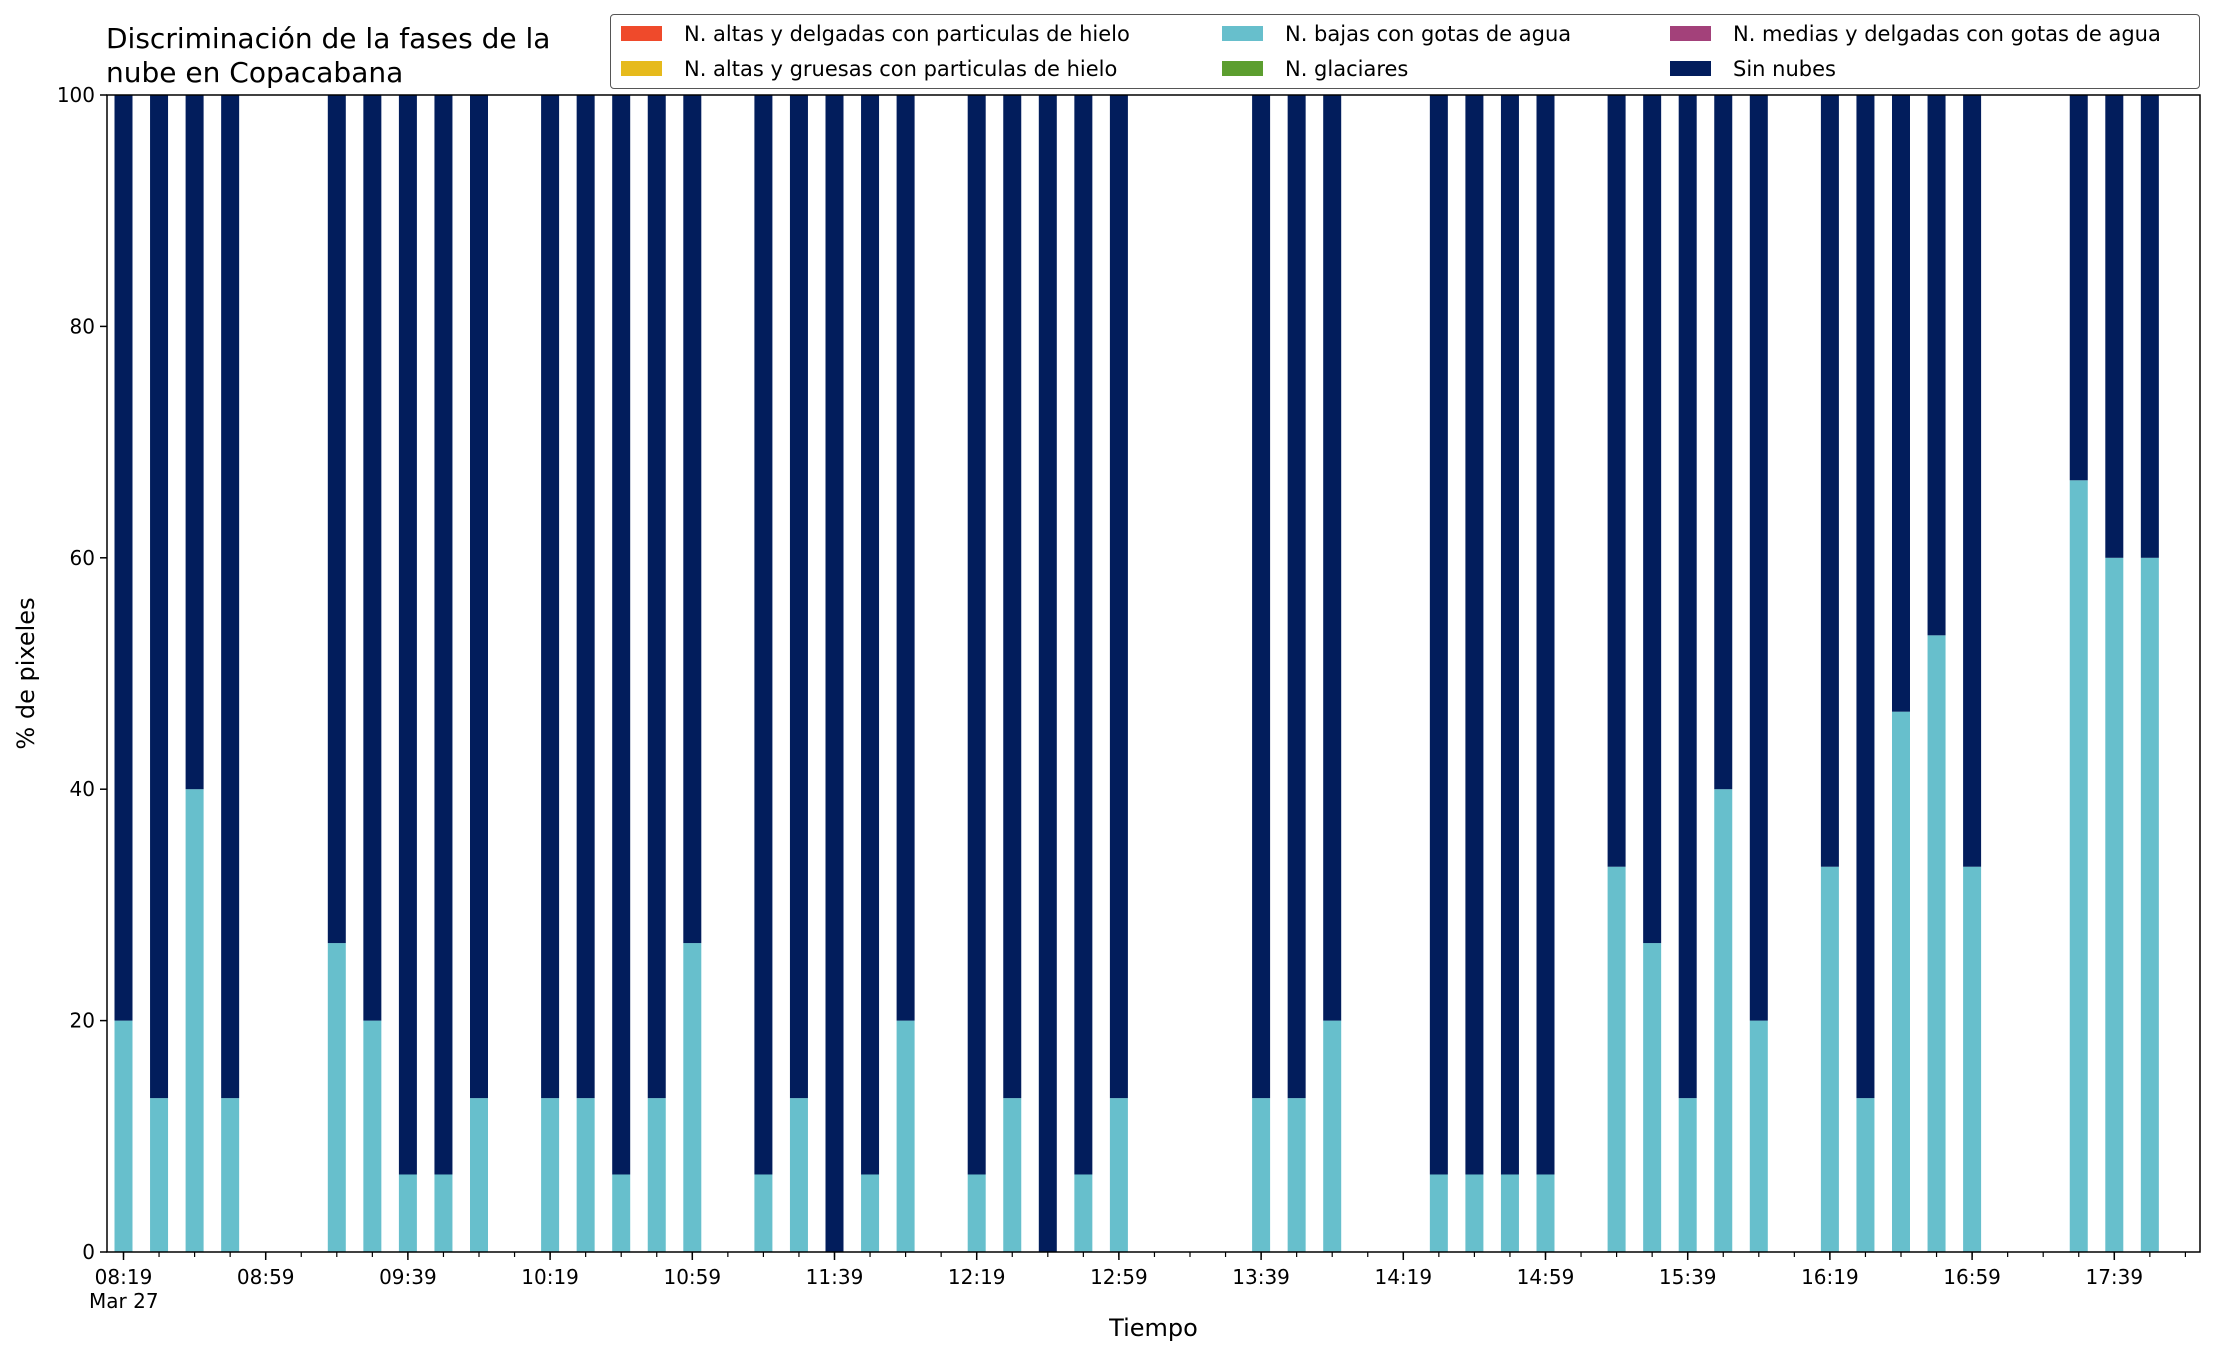 This screenshot has height=1355, width=2216. Describe the element at coordinates (1546, 1277) in the screenshot. I see `x-tick-label: 14:59` at that location.